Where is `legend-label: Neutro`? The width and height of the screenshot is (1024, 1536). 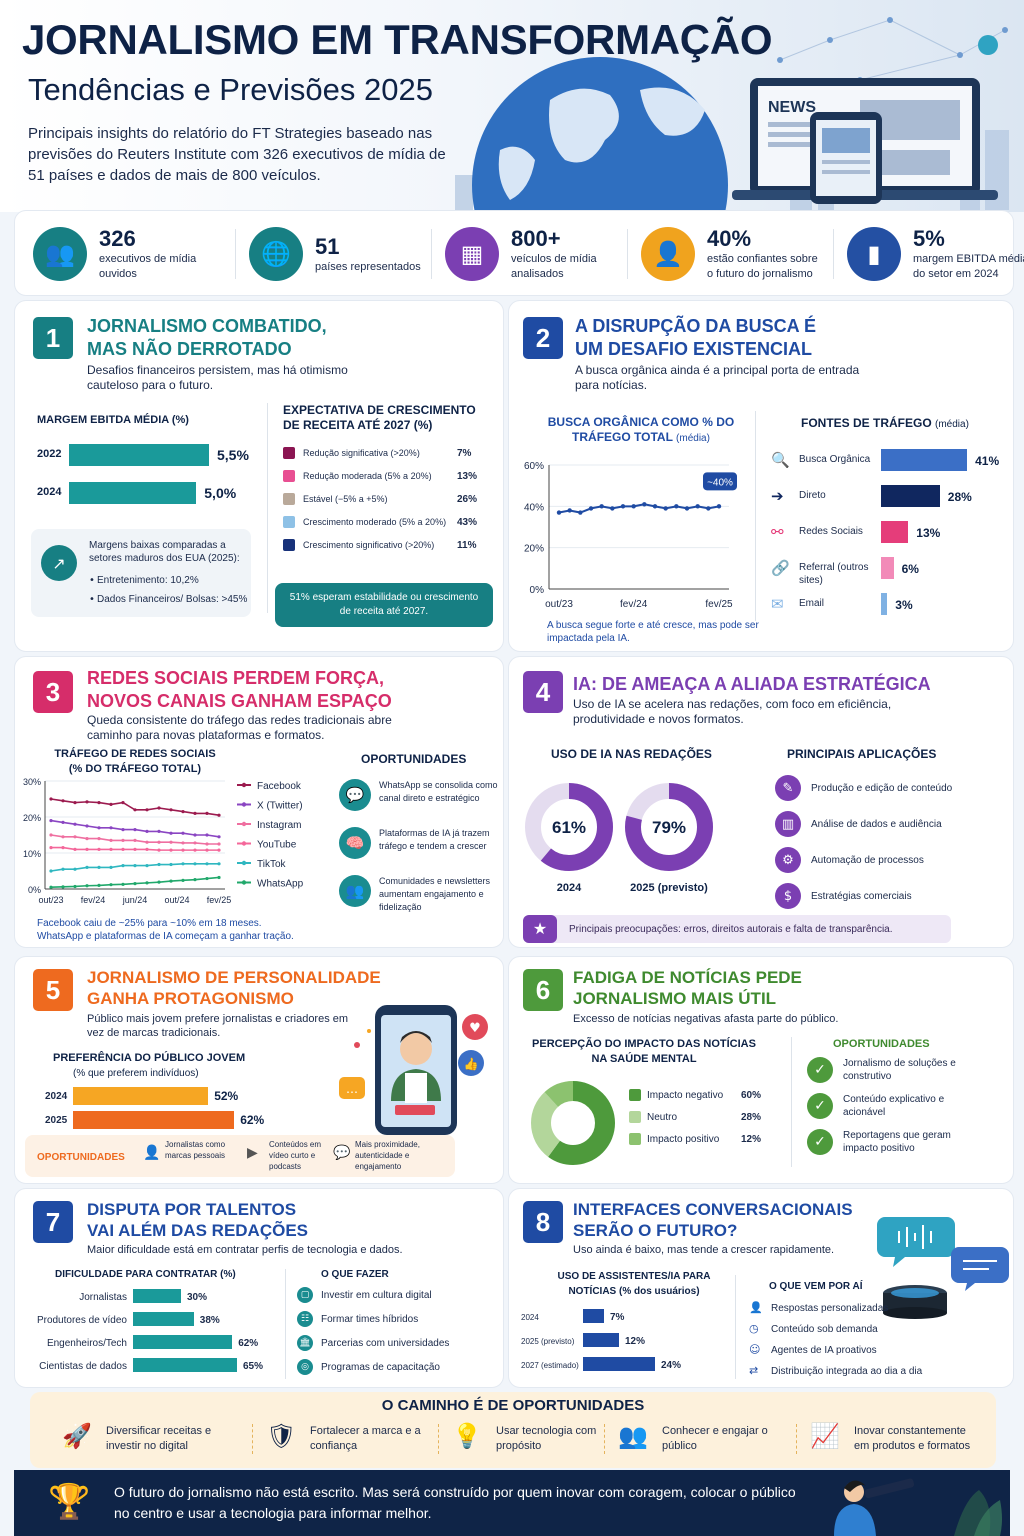
legend-label: Neutro is located at coordinates (662, 1117).